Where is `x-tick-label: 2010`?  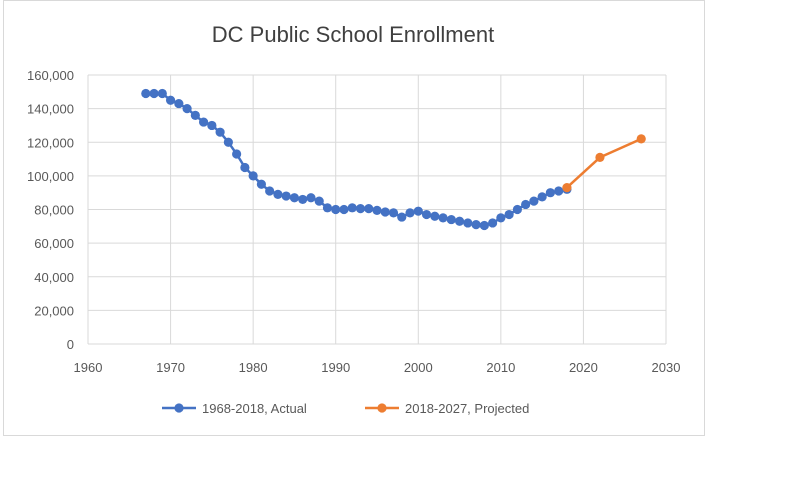
x-tick-label: 2010 is located at coordinates (500, 367).